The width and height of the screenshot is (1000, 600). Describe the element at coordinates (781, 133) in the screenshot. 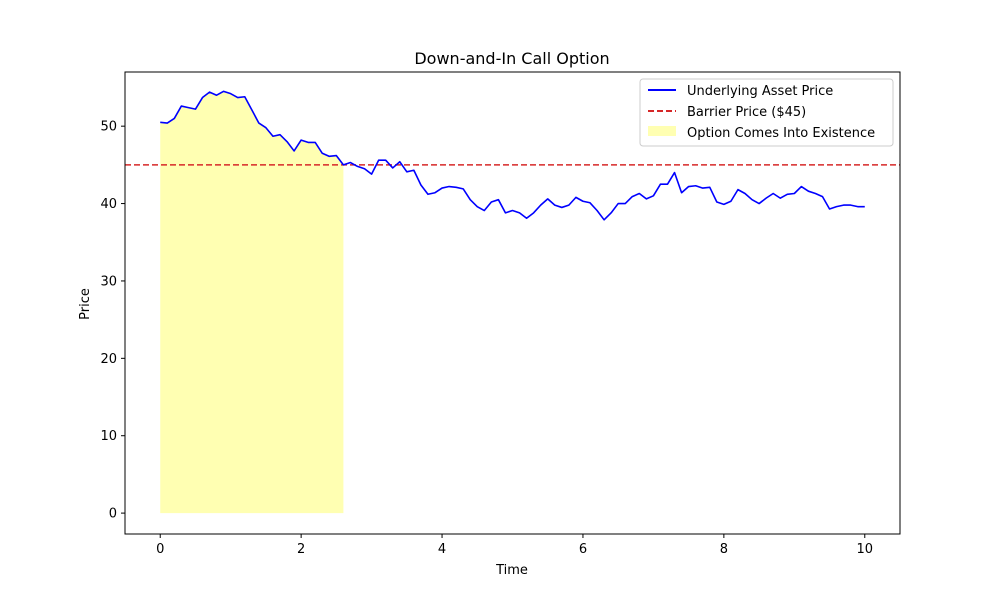

I see `legend-label-existence: Option Comes Into Existence` at that location.